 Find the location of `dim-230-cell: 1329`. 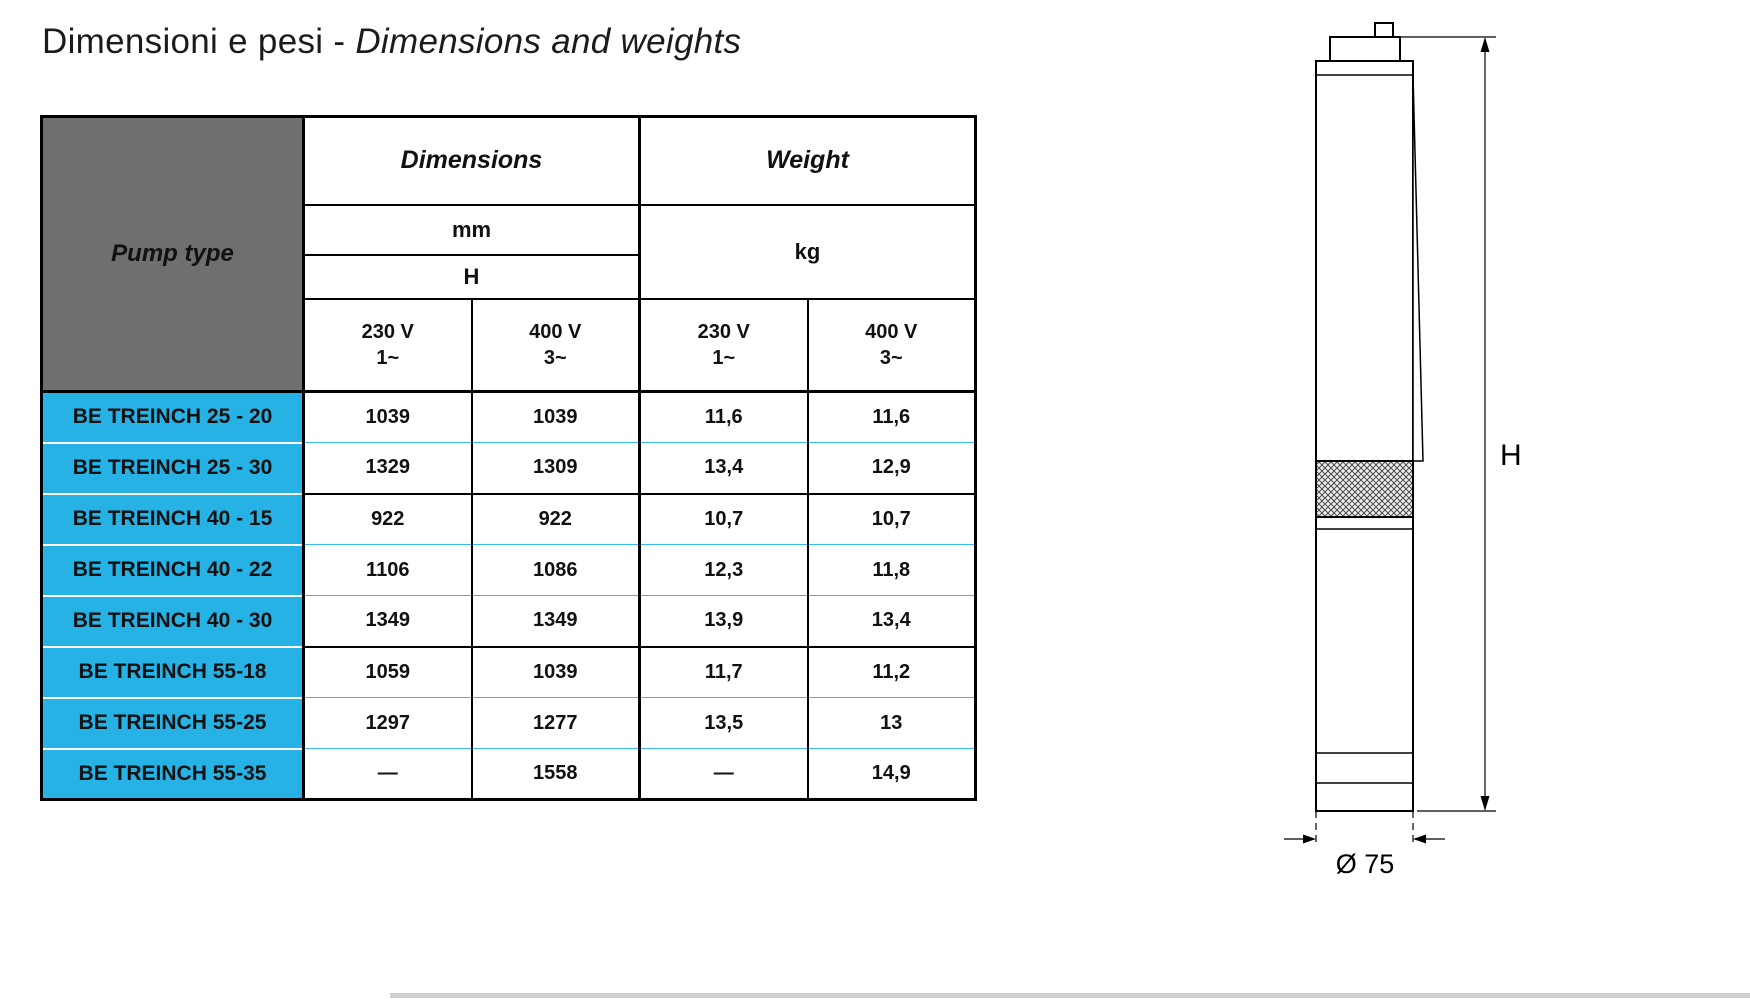

dim-230-cell: 1329 is located at coordinates (388, 468).